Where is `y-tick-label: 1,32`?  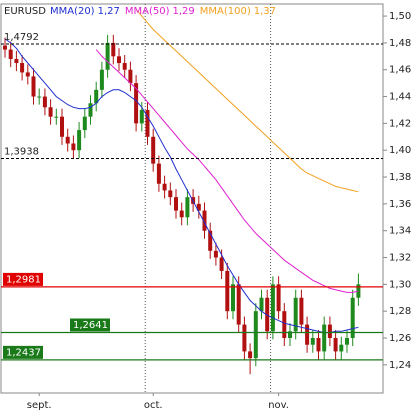
y-tick-label: 1,32 is located at coordinates (400, 258).